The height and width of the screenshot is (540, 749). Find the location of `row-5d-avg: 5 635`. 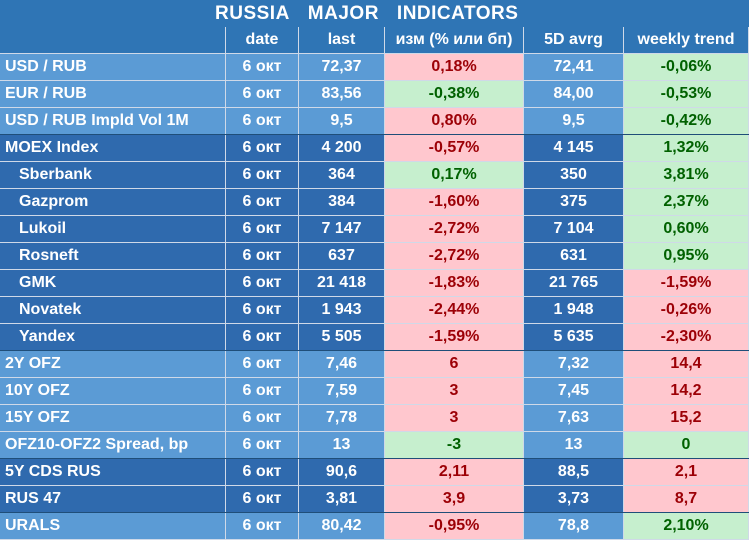

row-5d-avg: 5 635 is located at coordinates (574, 337).